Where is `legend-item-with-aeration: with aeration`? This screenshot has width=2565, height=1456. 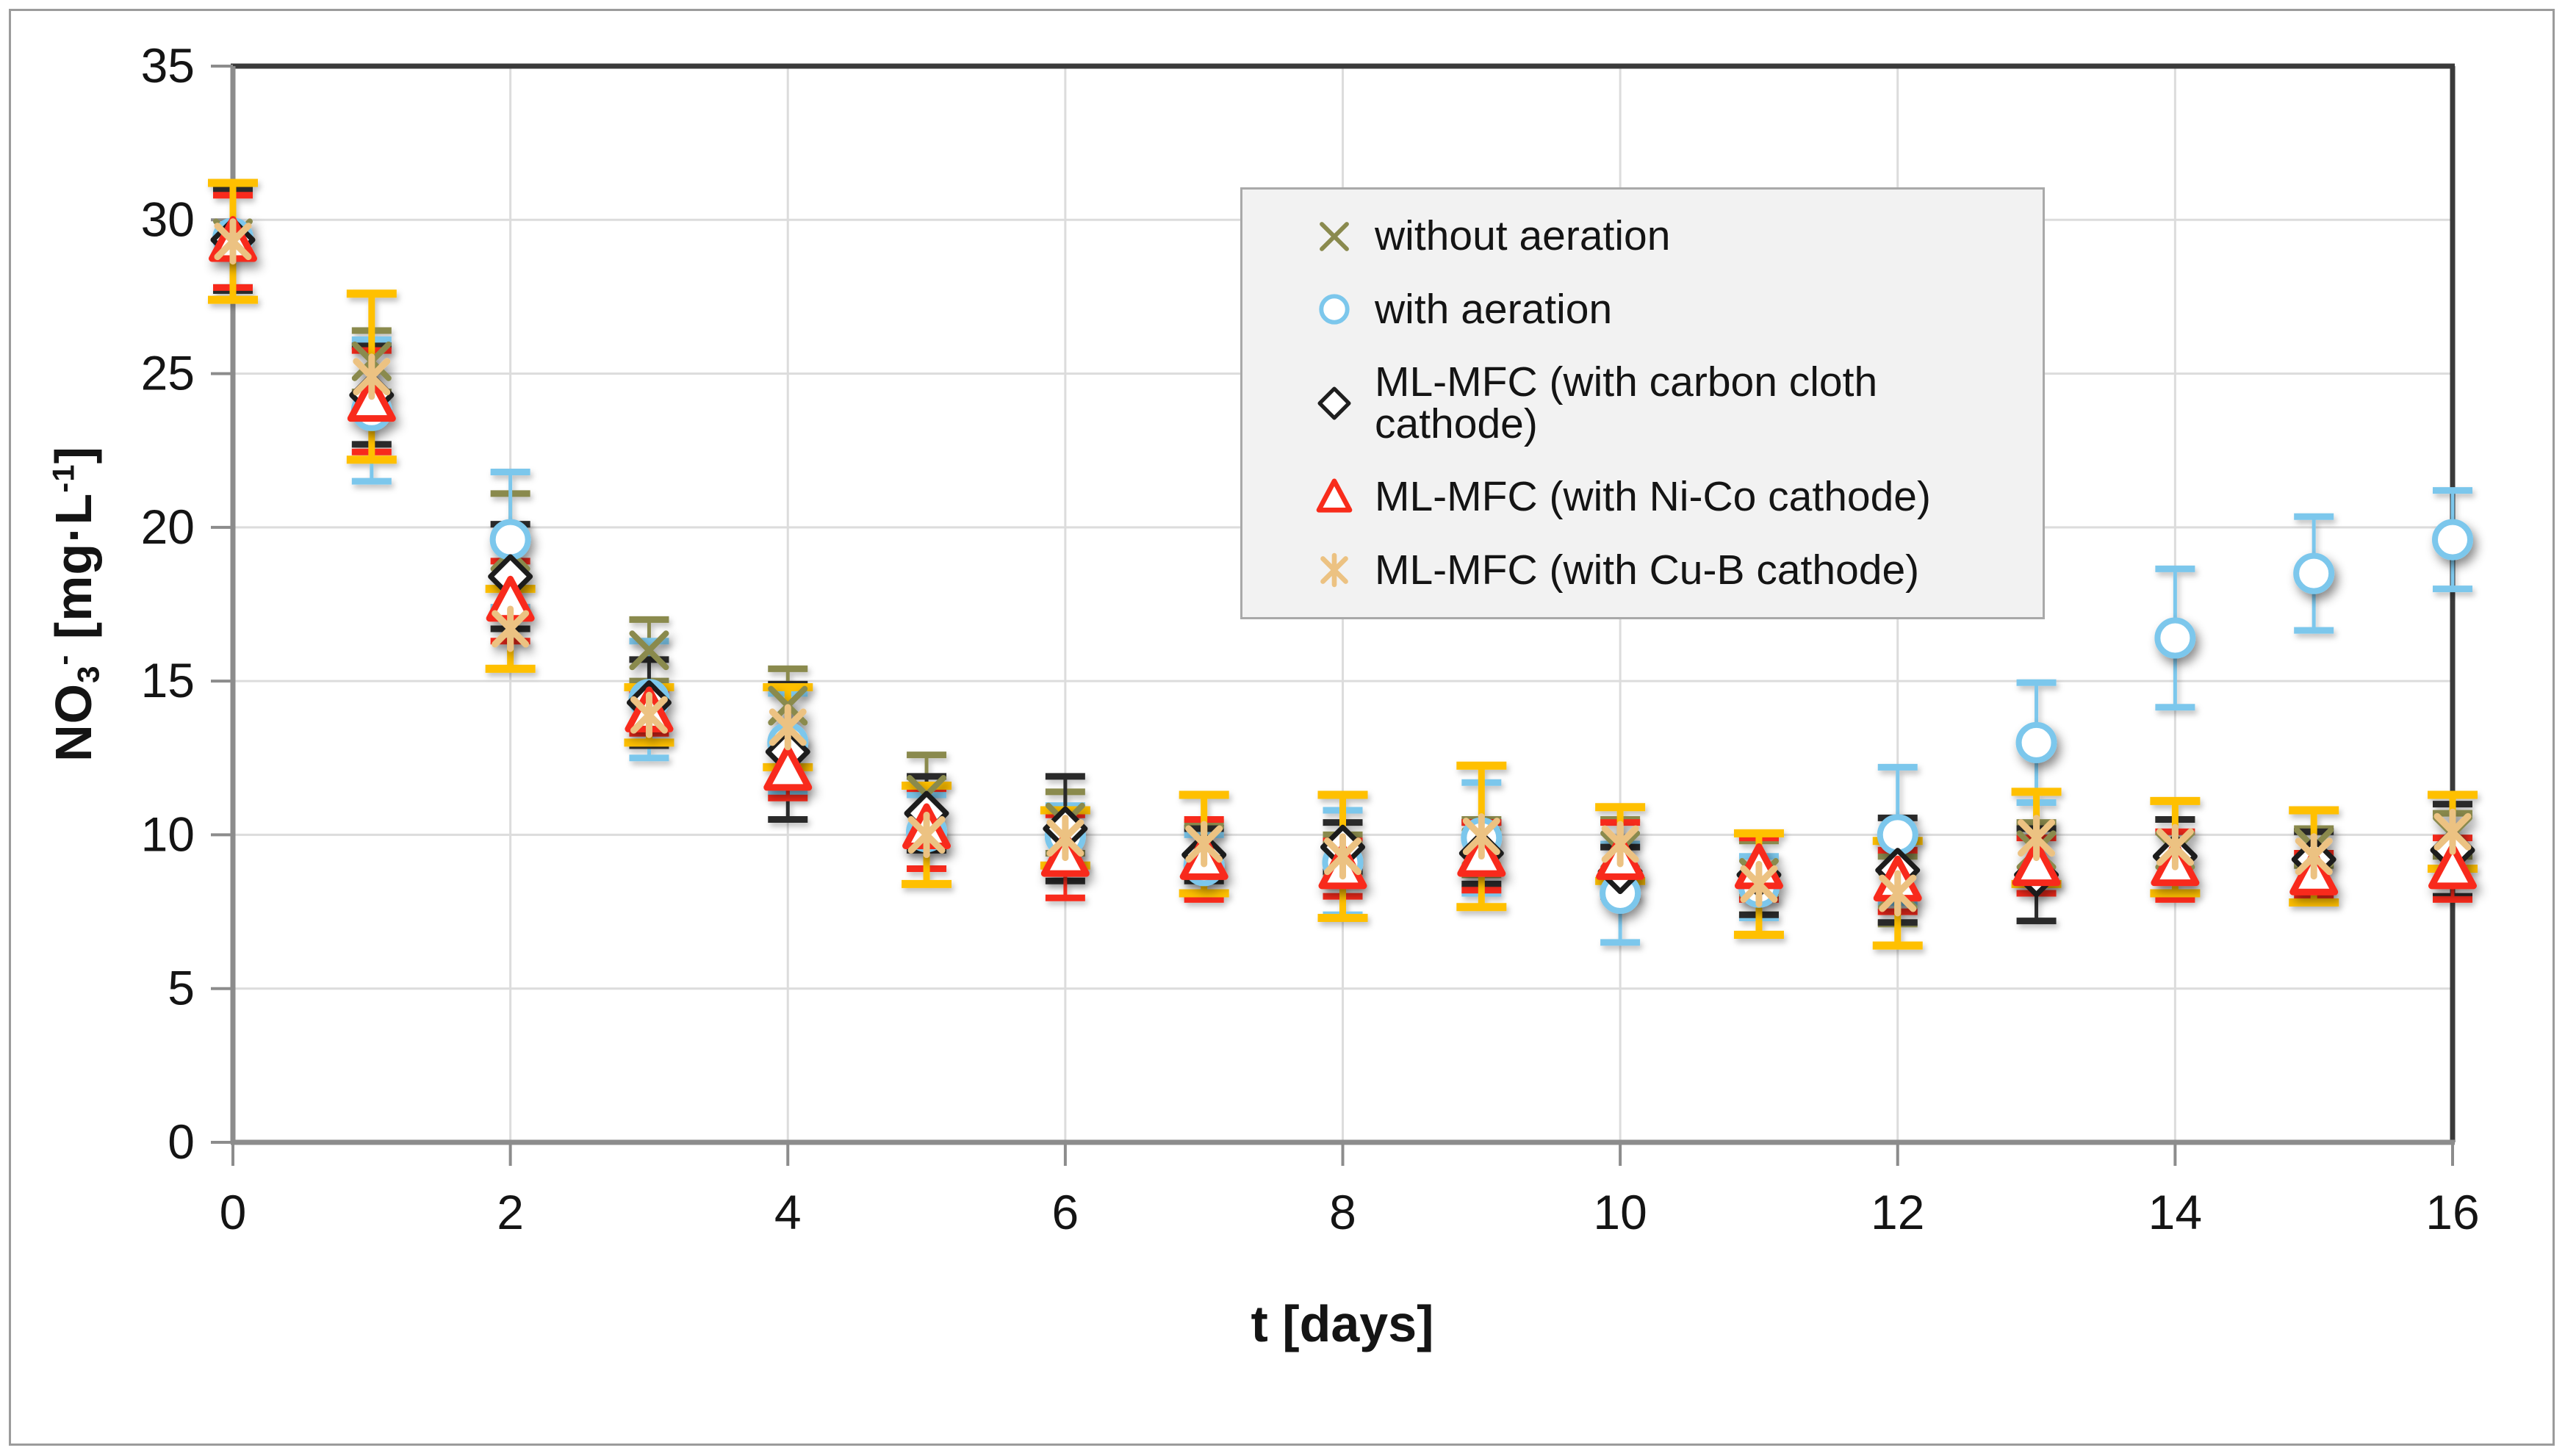
legend-item-with-aeration: with aeration is located at coordinates (1671, 309).